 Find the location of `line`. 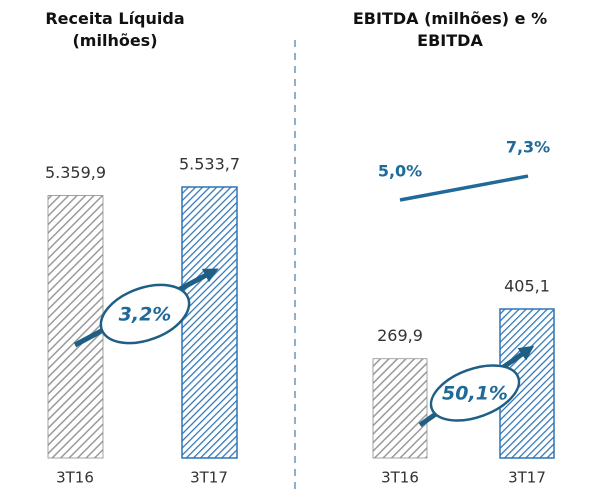

line is located at coordinates (464, 188).